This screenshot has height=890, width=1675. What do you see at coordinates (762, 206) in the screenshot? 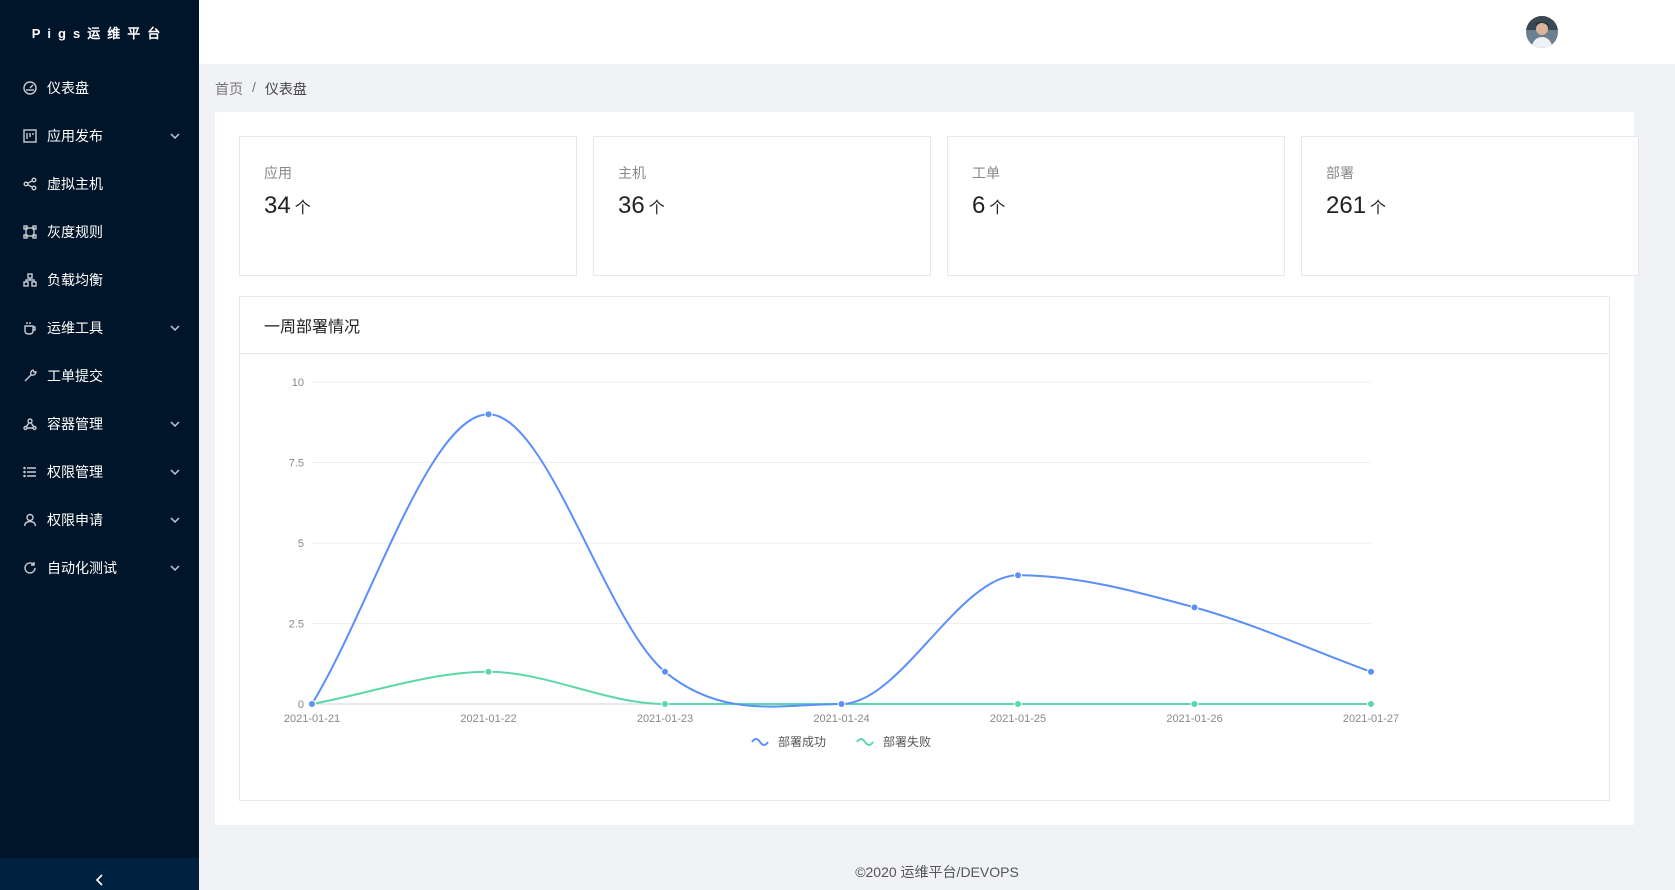
I see `stat-card-hosts: 主机 36 个` at bounding box center [762, 206].